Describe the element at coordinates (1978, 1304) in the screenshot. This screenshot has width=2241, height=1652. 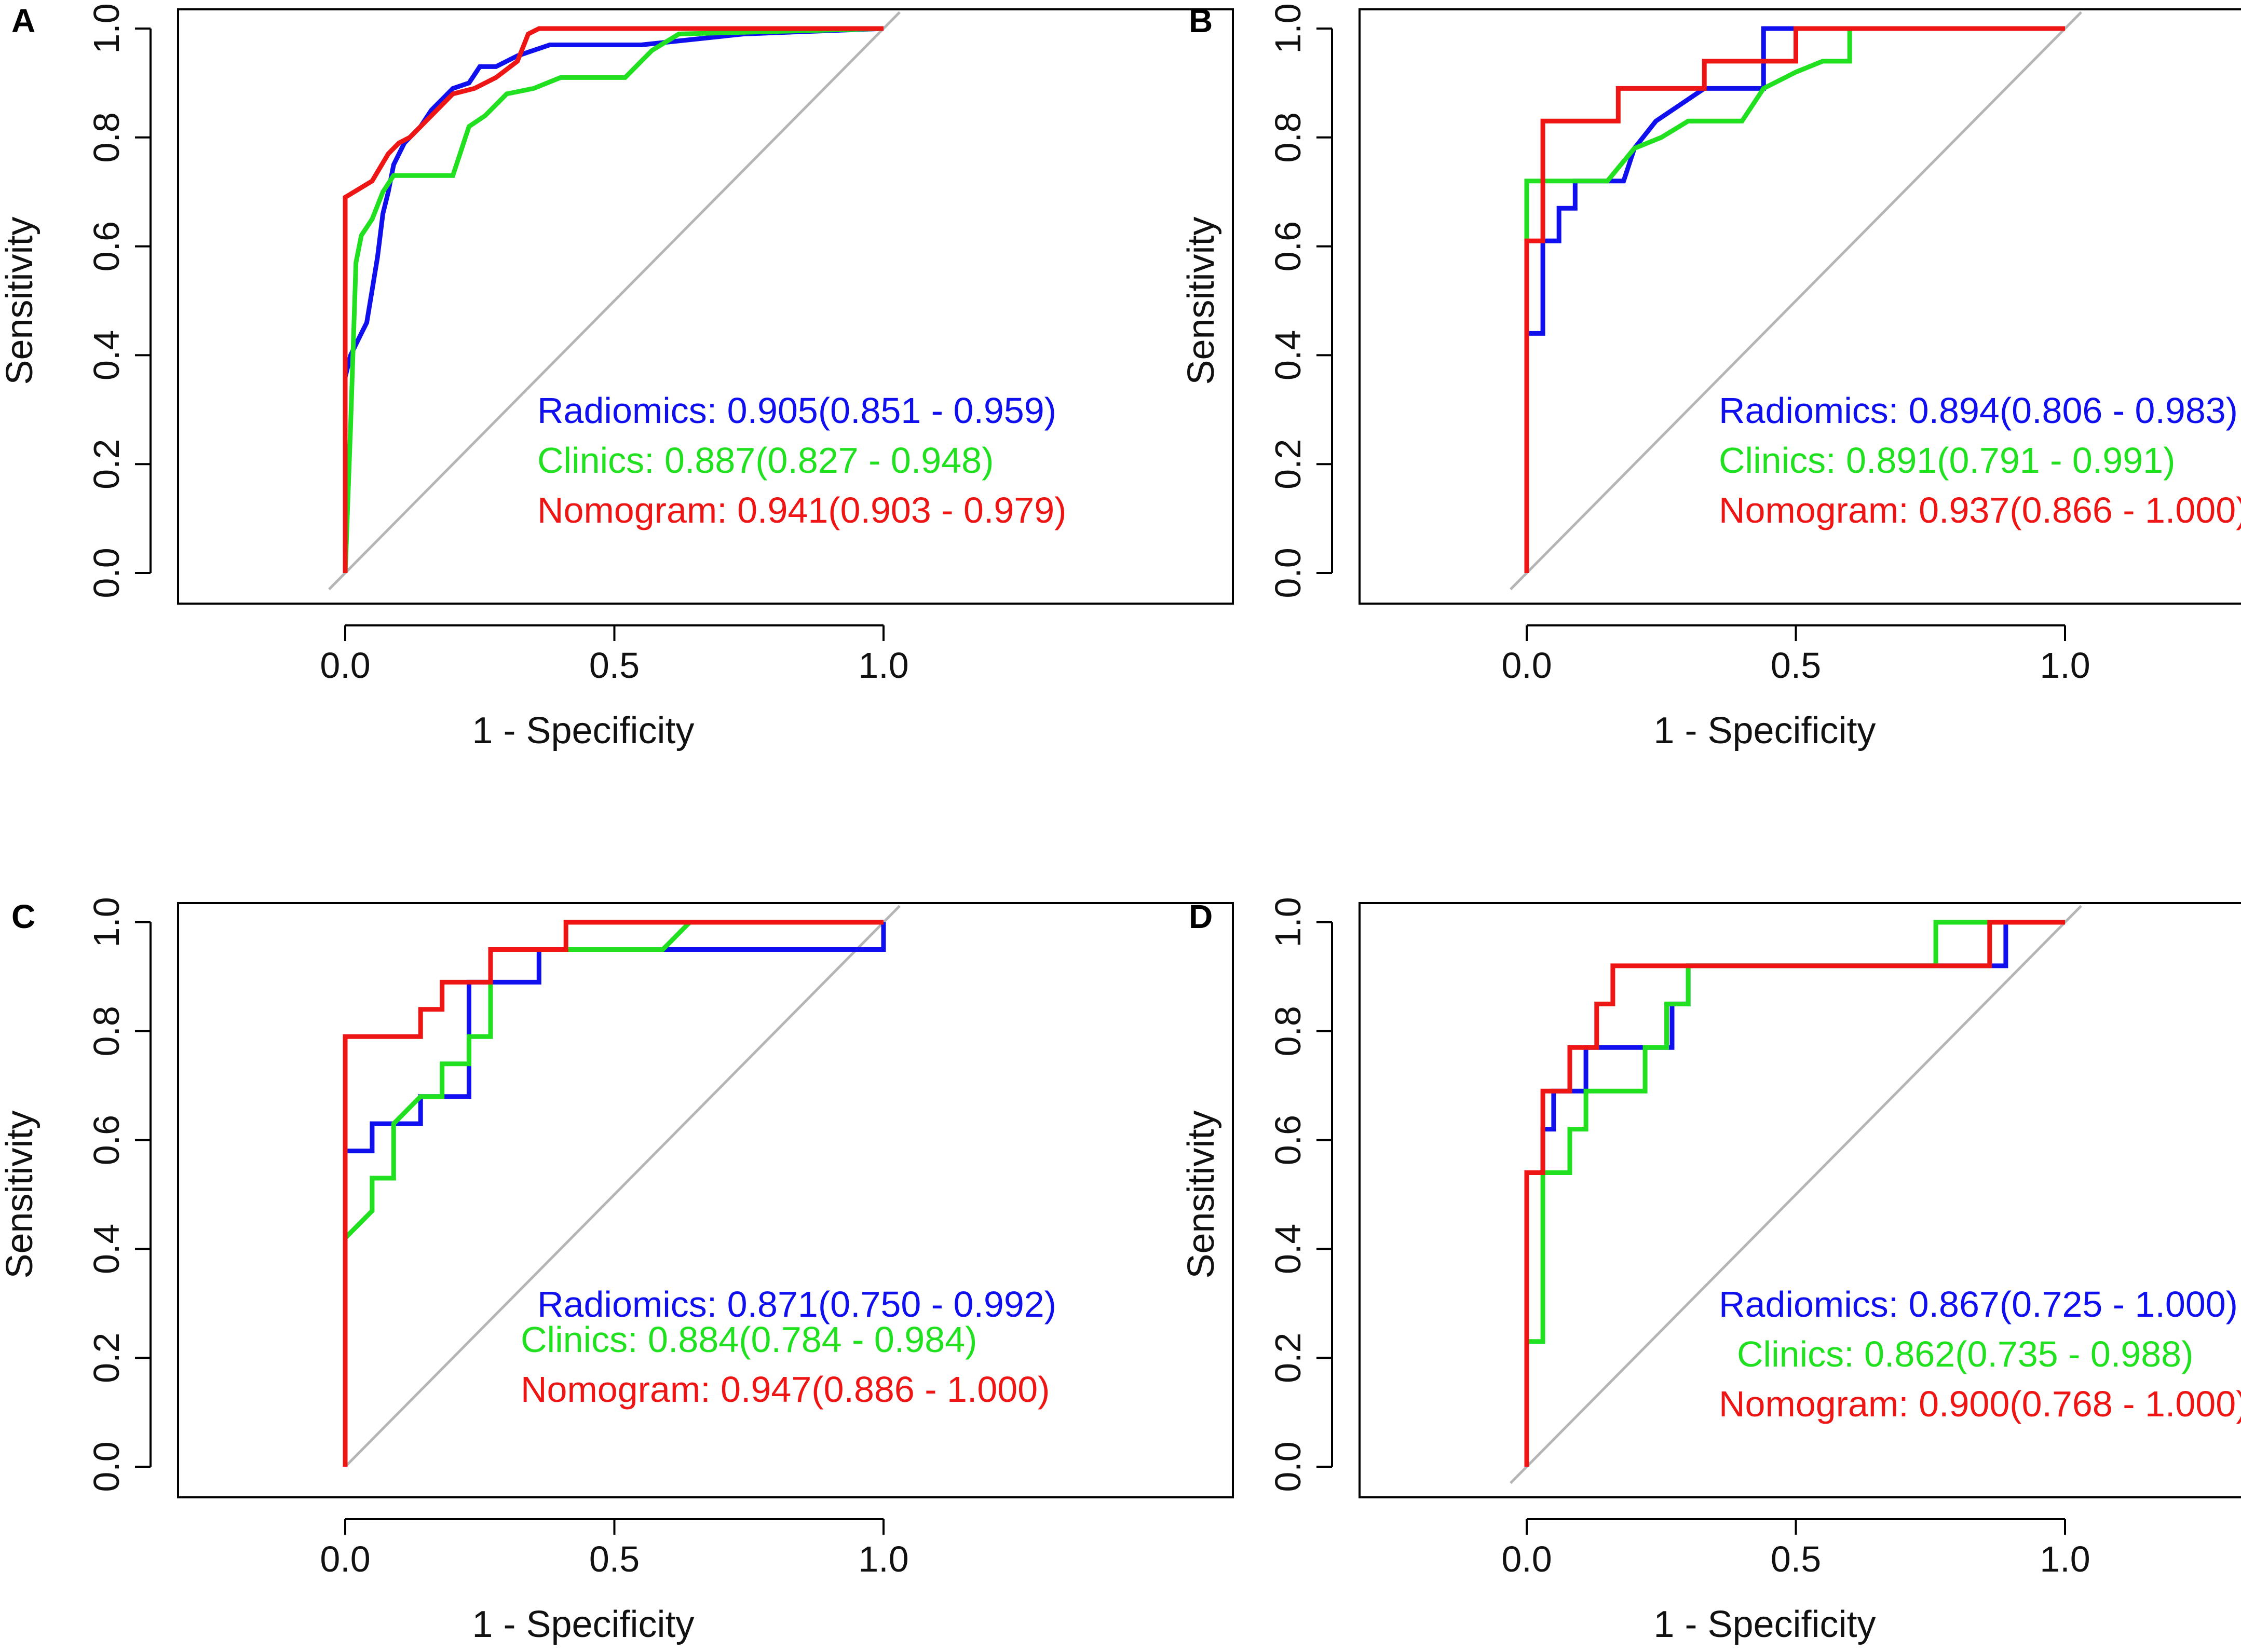
I see `legend-radiomics: Radiomics: 0.867(0.725 - 1.000)` at that location.